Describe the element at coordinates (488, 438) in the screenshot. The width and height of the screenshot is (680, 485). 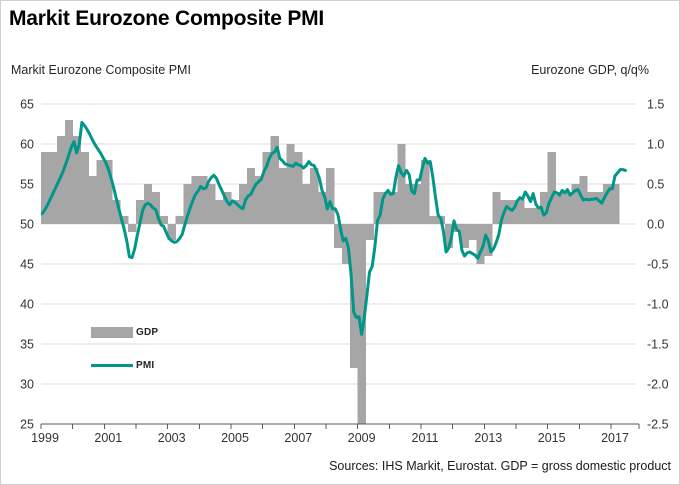
I see `x-axis-tick-label: 2013` at that location.